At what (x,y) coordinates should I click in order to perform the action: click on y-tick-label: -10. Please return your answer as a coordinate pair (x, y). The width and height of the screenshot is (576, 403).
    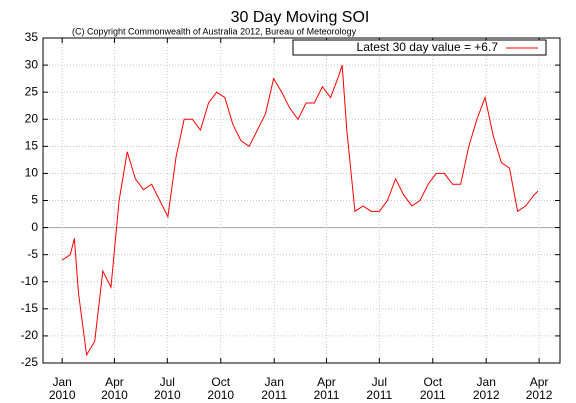
    Looking at the image, I should click on (30, 281).